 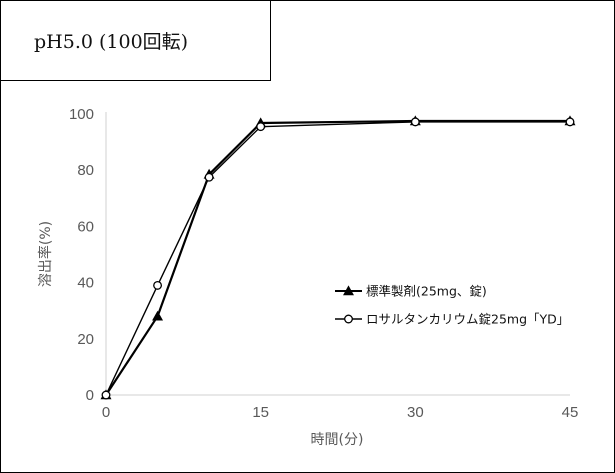 What do you see at coordinates (467, 319) in the screenshot?
I see `legend-label-2: ロサルタンカリウム錠25mg「YD」` at bounding box center [467, 319].